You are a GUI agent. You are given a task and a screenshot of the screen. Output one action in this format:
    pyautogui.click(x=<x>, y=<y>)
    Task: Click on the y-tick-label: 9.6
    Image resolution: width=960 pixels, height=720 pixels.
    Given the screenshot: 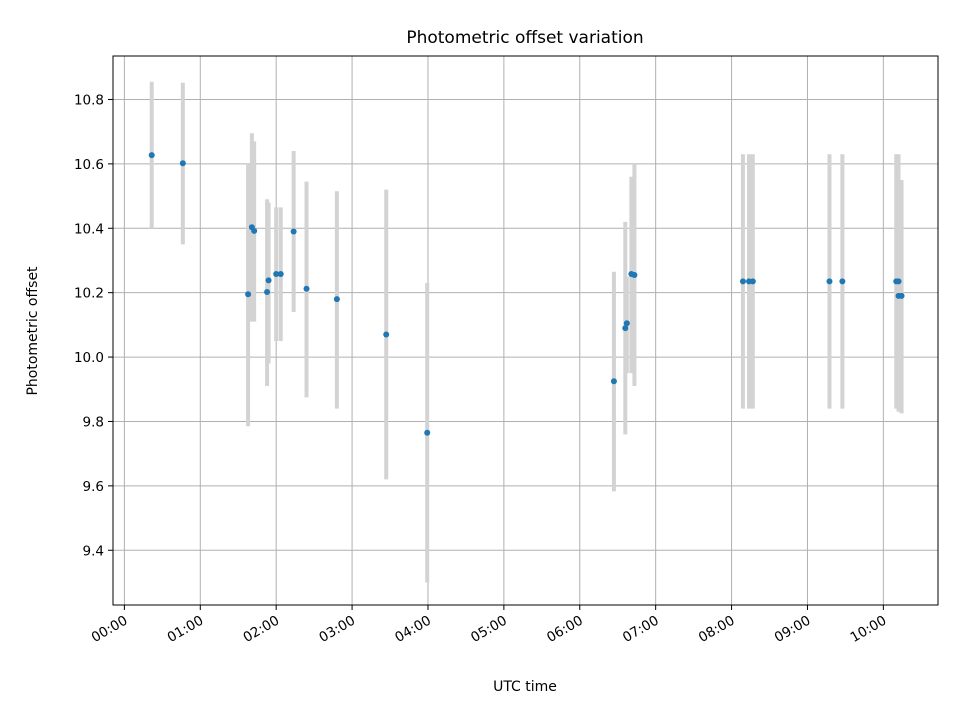 What is the action you would take?
    pyautogui.click(x=93, y=487)
    